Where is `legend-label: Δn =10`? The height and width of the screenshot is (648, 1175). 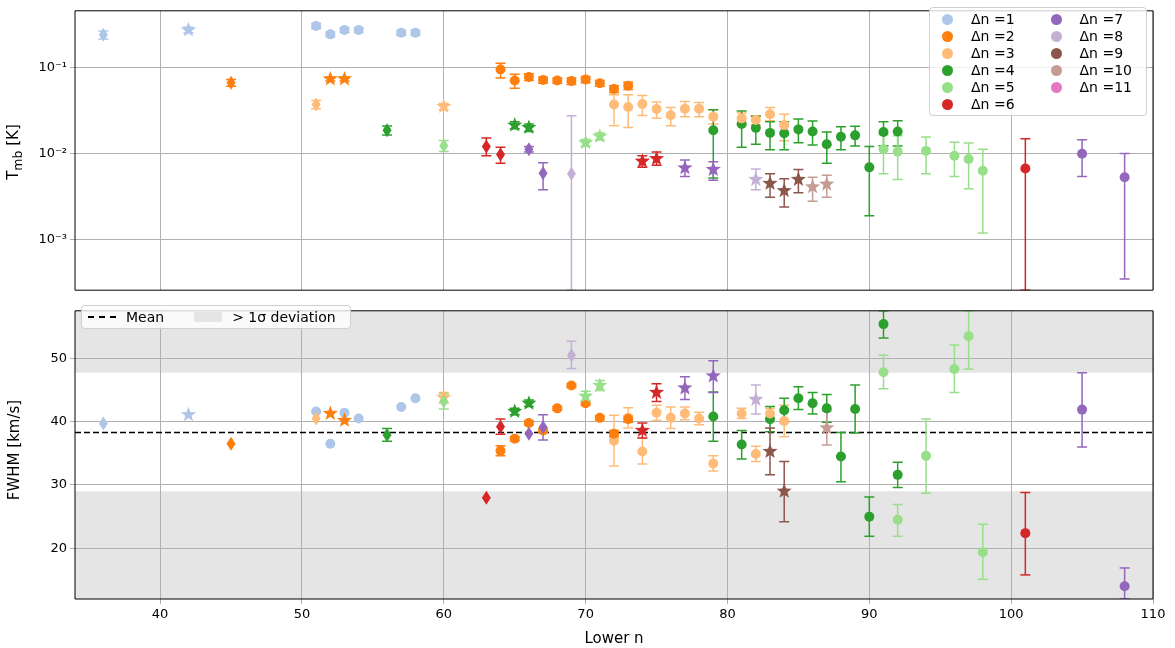
legend-label: Δn =10 is located at coordinates (1105, 70).